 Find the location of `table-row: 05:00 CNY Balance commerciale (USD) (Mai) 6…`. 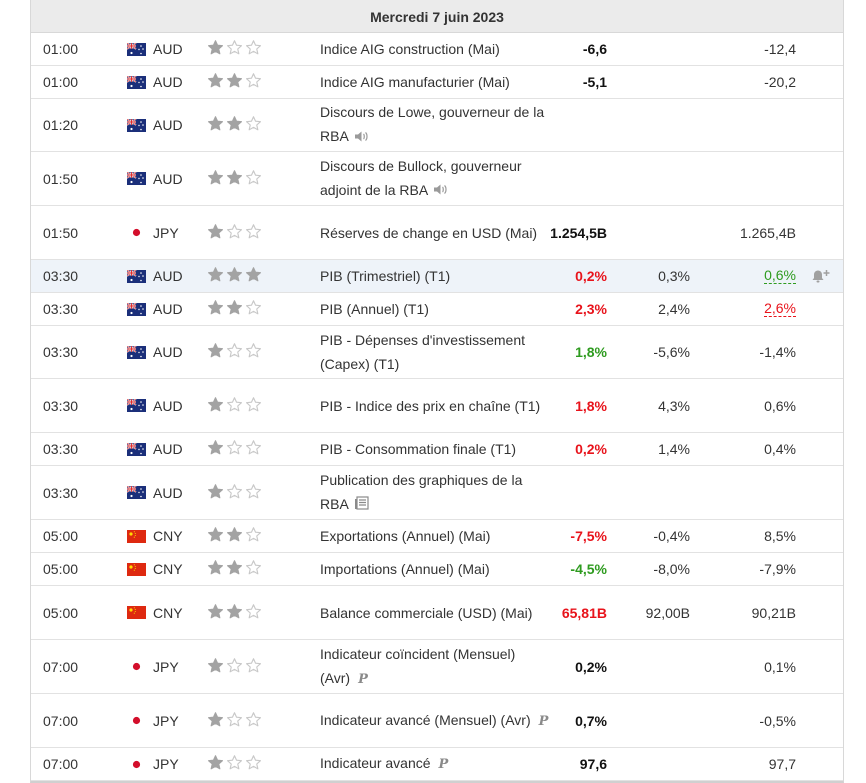

table-row: 05:00 CNY Balance commerciale (USD) (Mai) 6… is located at coordinates (437, 613).